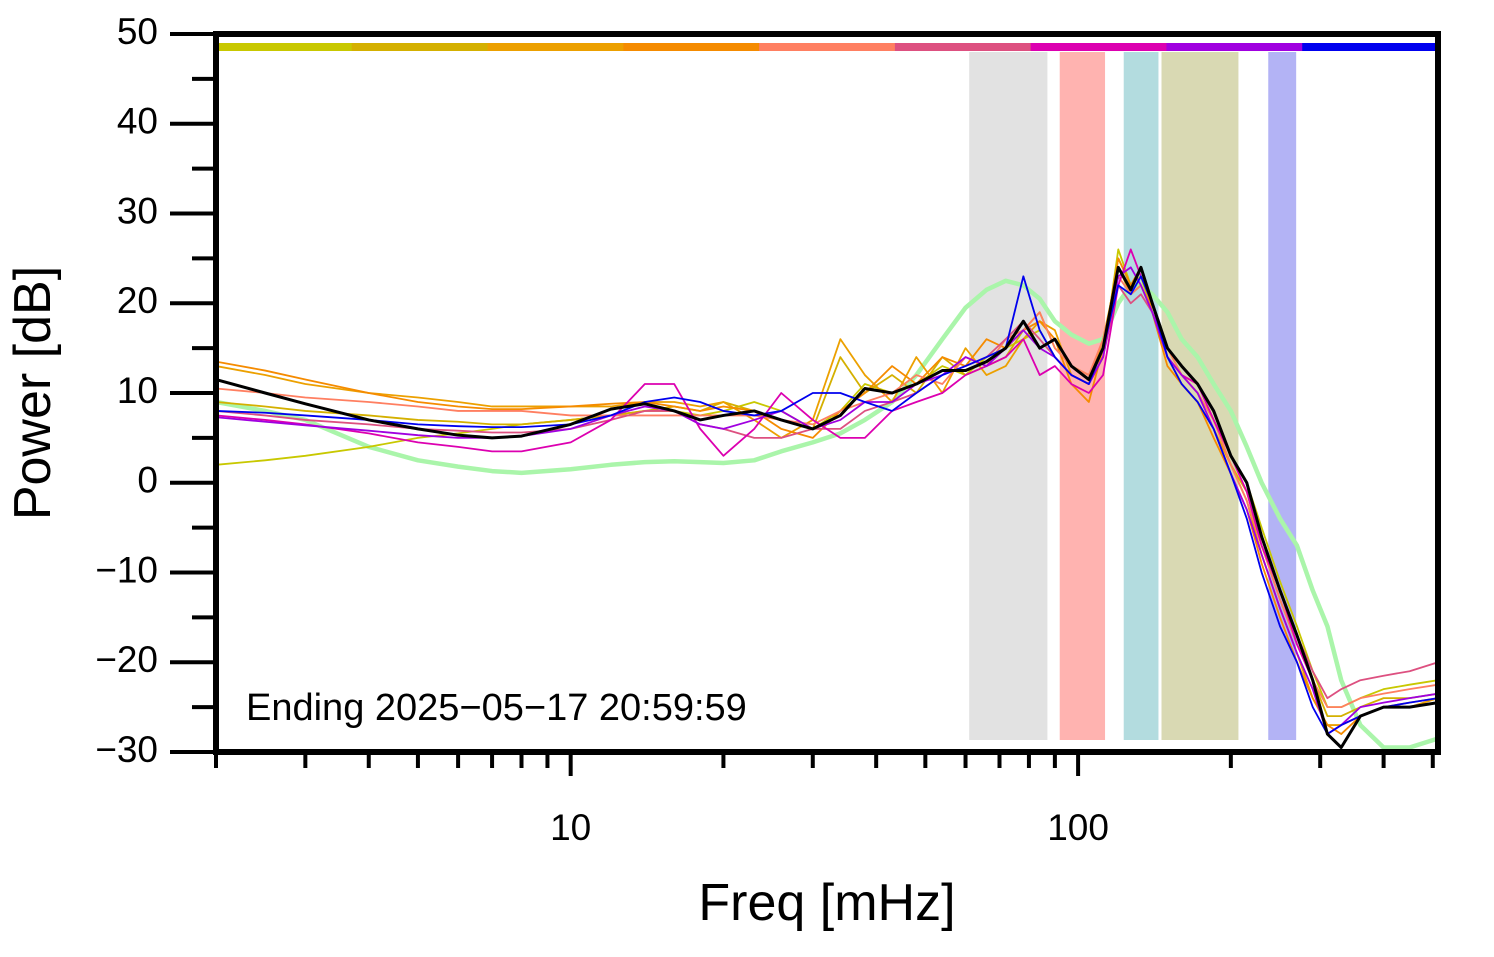 Image resolution: width=1494 pixels, height=957 pixels. Describe the element at coordinates (570, 827) in the screenshot. I see `x-tick-label: 10` at that location.